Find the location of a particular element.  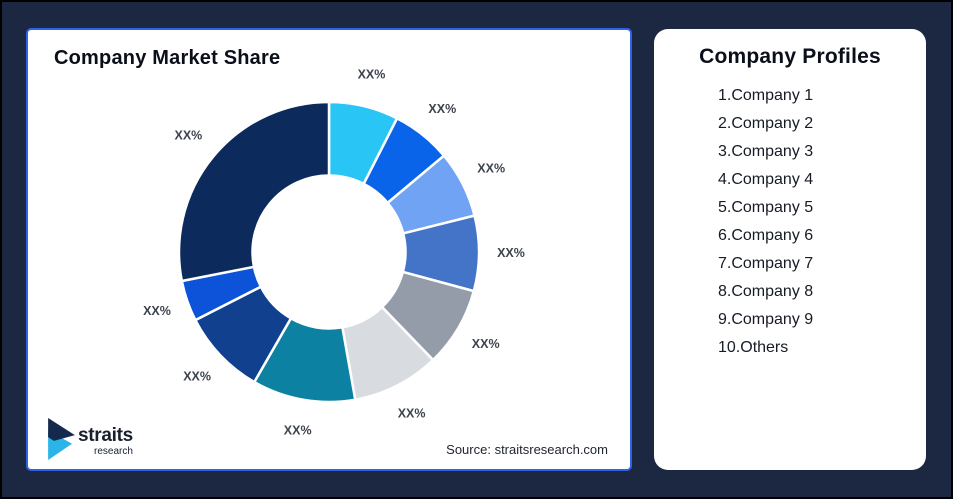

source-text: Source: straitsresearch.com is located at coordinates (527, 449).